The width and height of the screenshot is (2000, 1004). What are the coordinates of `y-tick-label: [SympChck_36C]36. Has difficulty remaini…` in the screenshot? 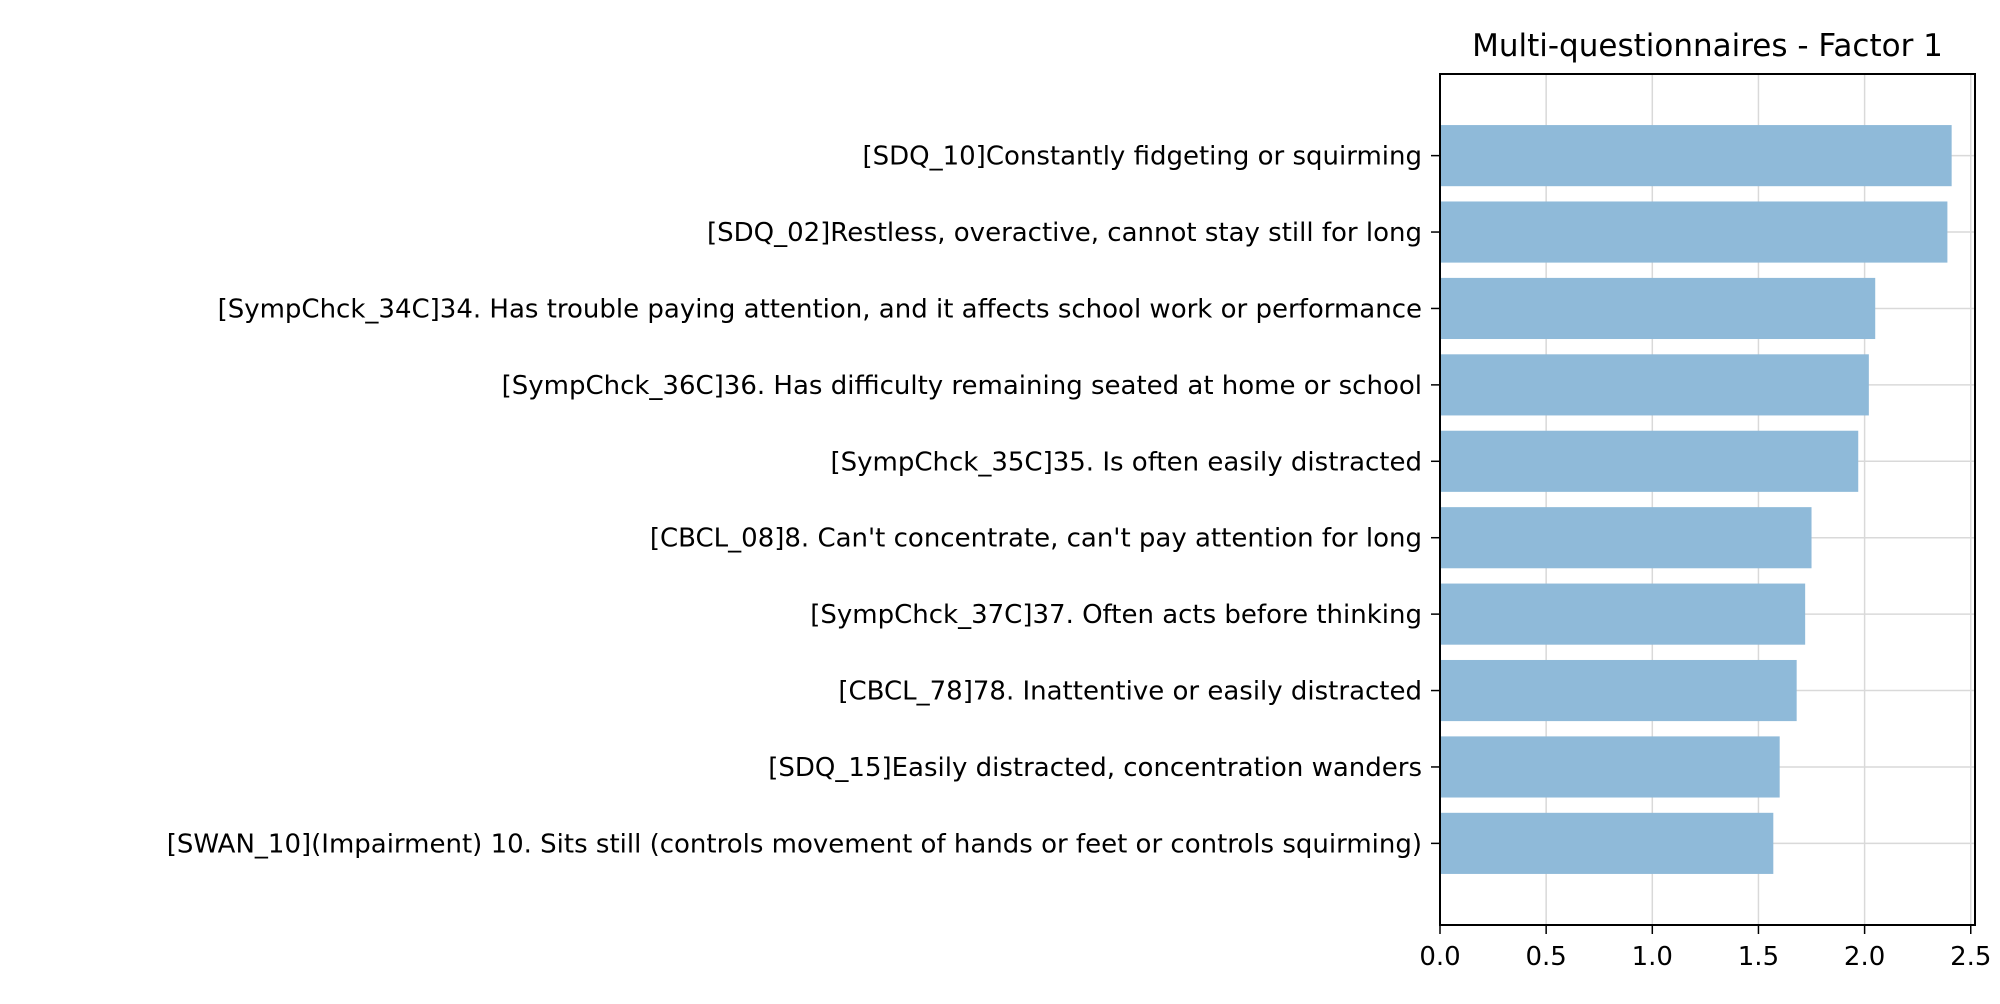 It's located at (962, 386).